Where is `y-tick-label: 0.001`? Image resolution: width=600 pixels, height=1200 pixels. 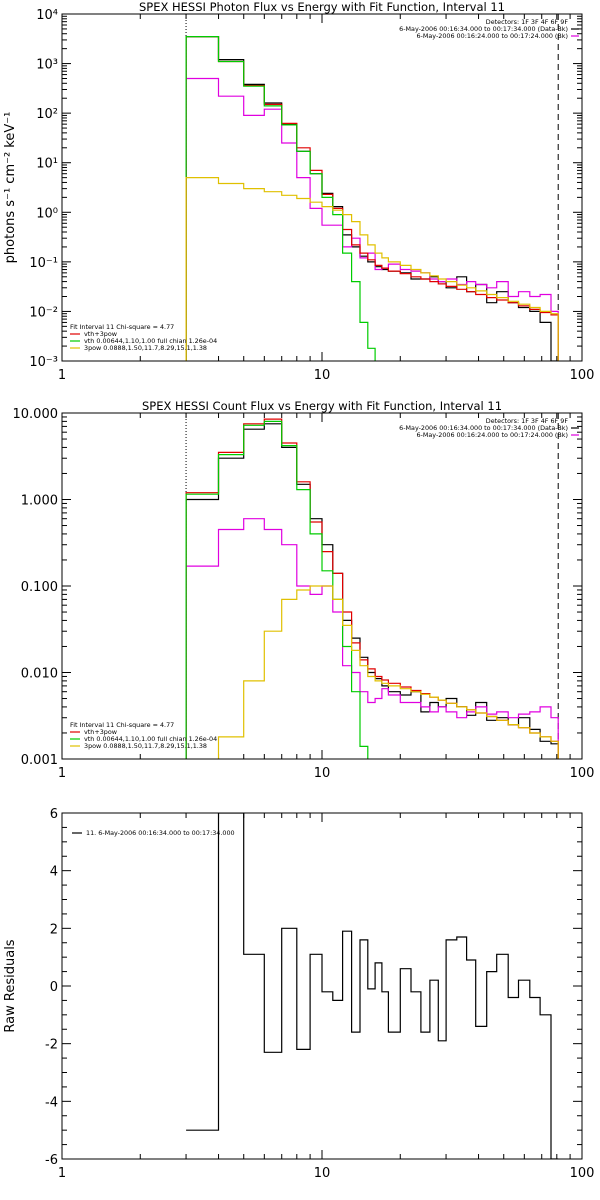 y-tick-label: 0.001 is located at coordinates (39, 760).